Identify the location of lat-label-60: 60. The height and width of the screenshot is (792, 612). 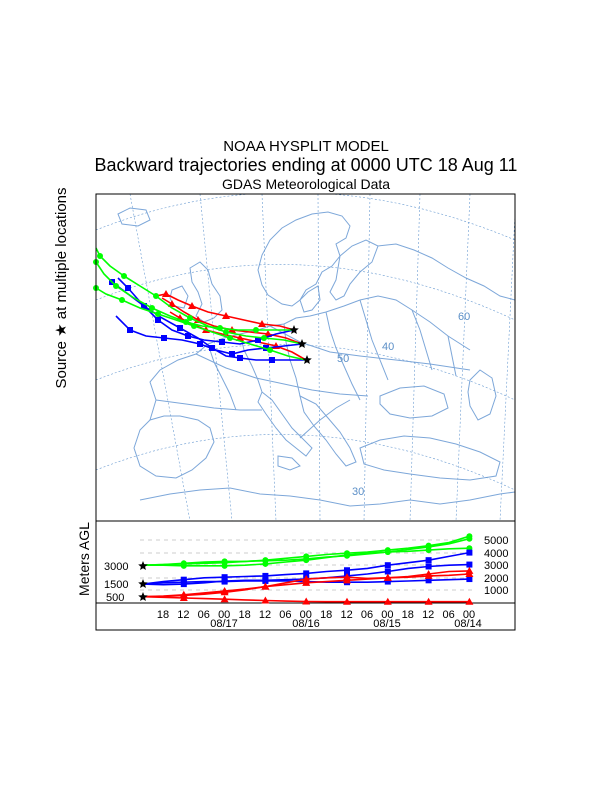
(464, 317).